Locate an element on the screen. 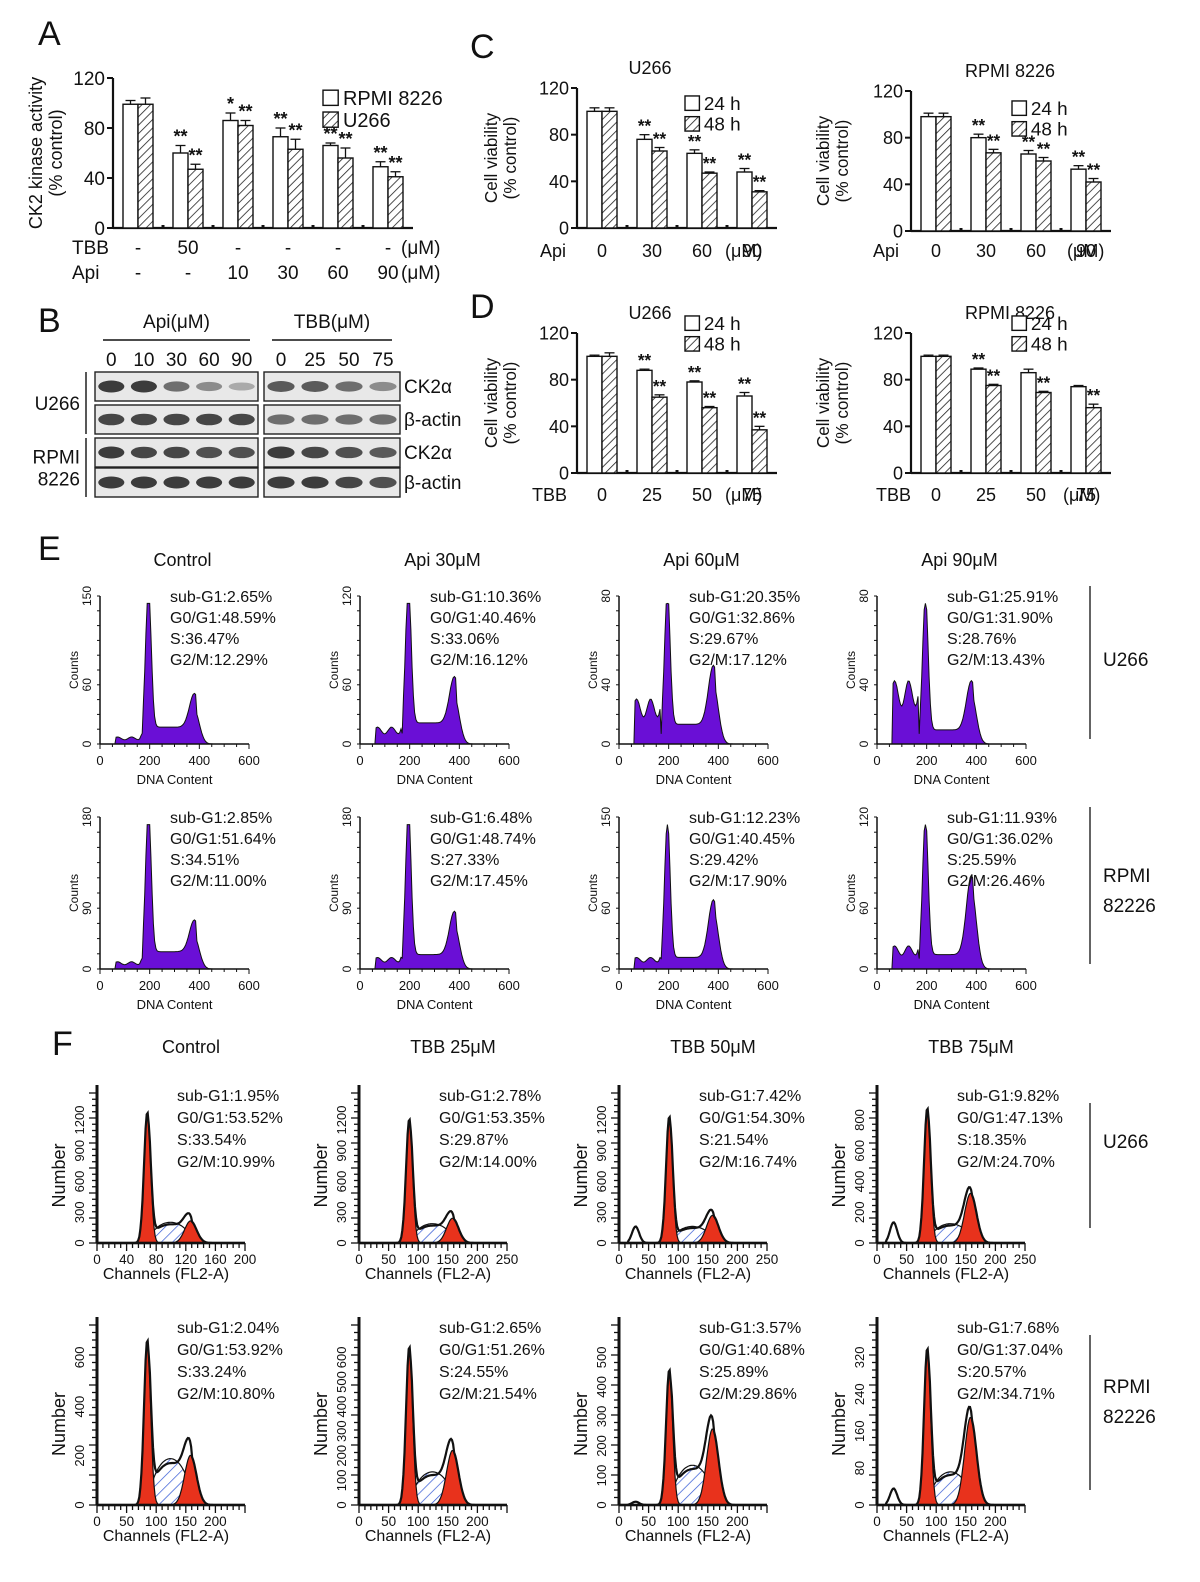  cell-cycle-stat: S:27.33% is located at coordinates (464, 860).